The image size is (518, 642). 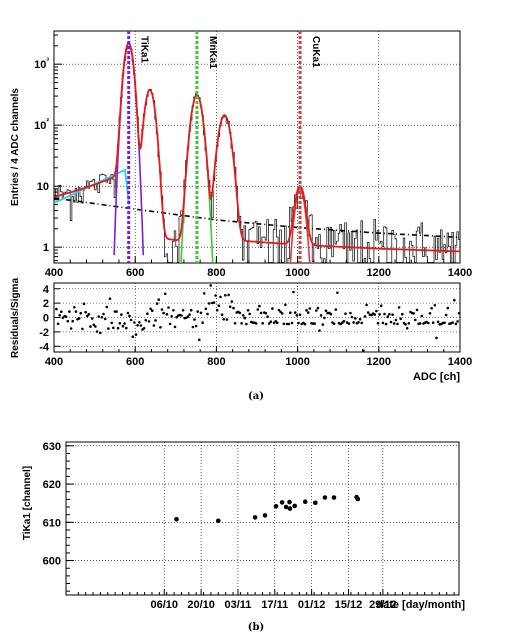 I want to click on residuals-grid, so click(x=257, y=317).